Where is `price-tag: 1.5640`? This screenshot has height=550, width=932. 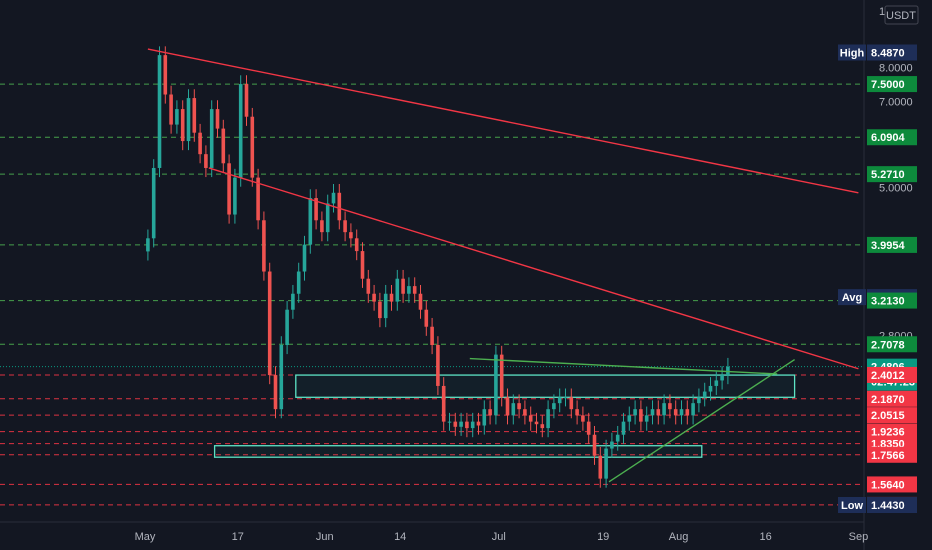 price-tag: 1.5640 is located at coordinates (892, 484).